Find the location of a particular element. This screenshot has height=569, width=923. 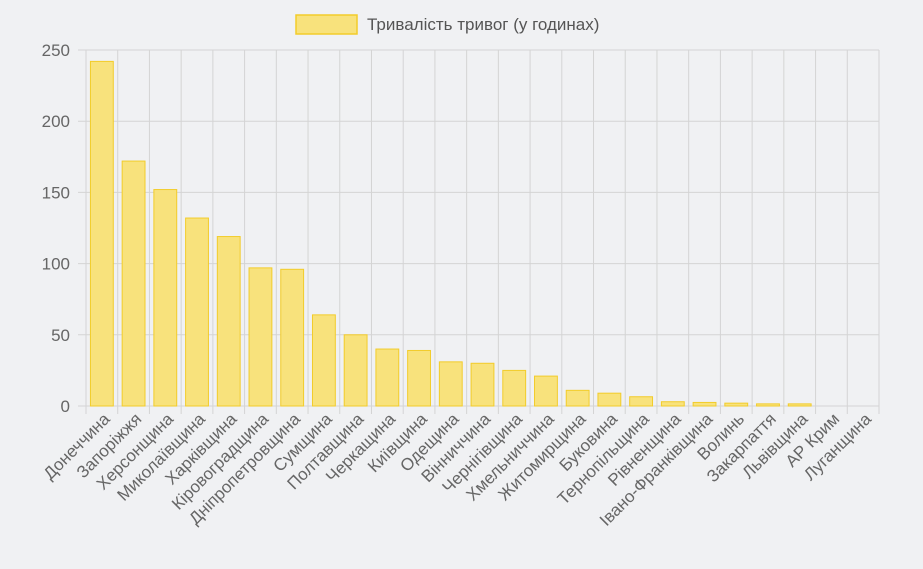

legend: Тривалість тривог (у годинах) is located at coordinates (447, 24).